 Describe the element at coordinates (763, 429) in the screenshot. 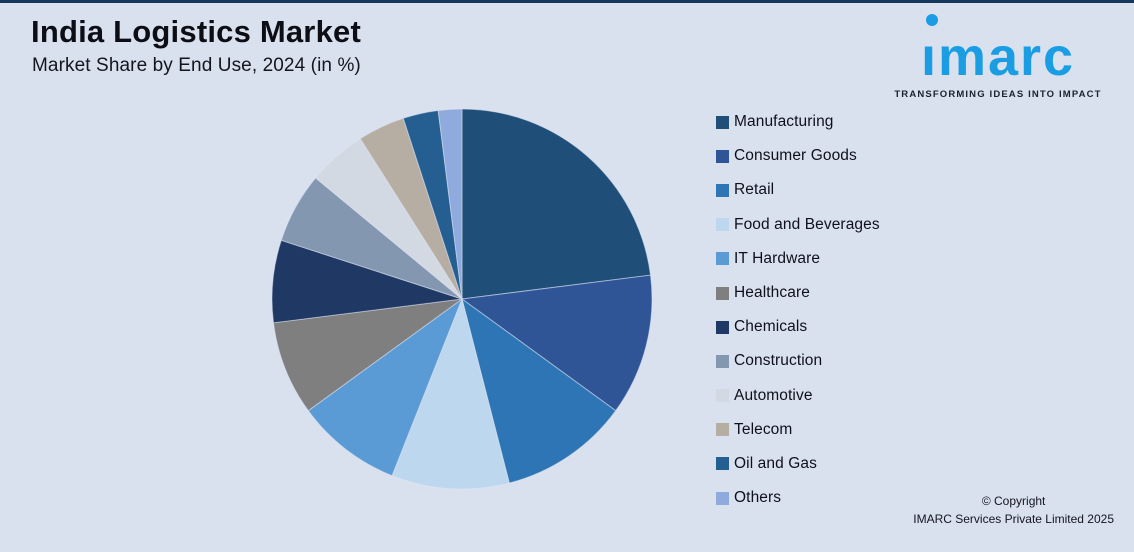

I see `legend-label-telecom: Telecom` at that location.